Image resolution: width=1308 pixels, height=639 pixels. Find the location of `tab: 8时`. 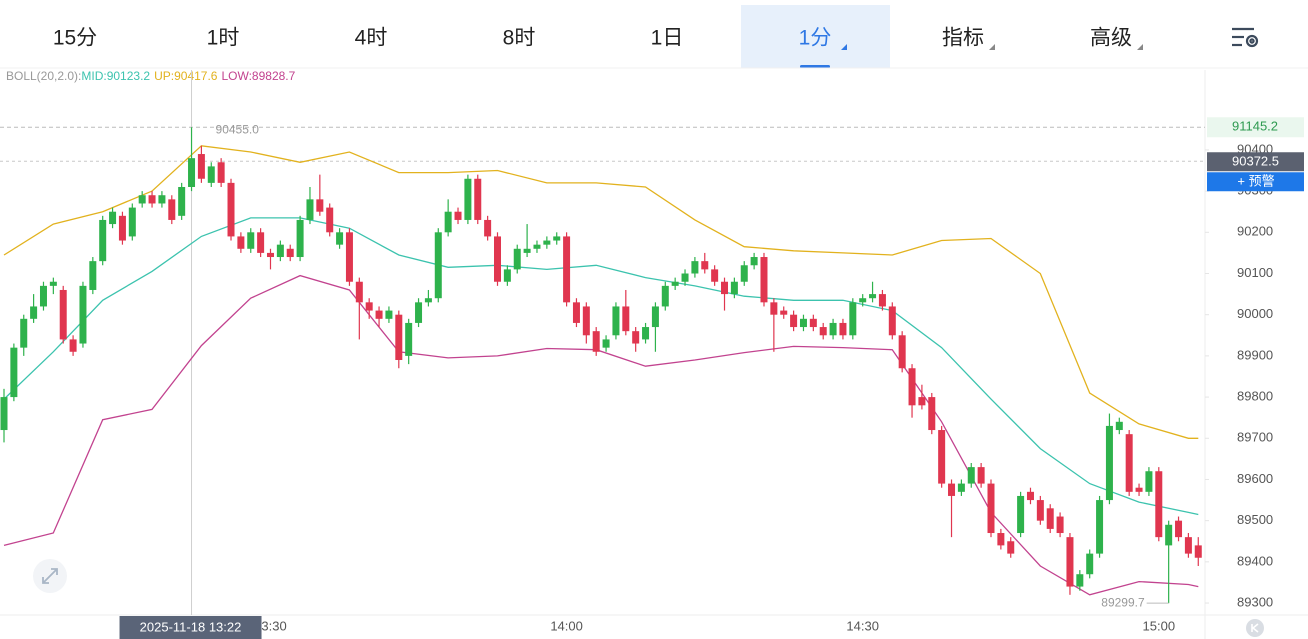

tab: 8时 is located at coordinates (519, 38).